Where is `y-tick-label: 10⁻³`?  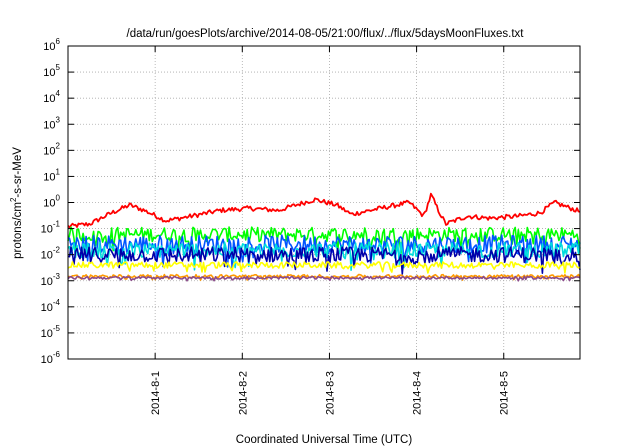 y-tick-label: 10⁻³ is located at coordinates (51, 280).